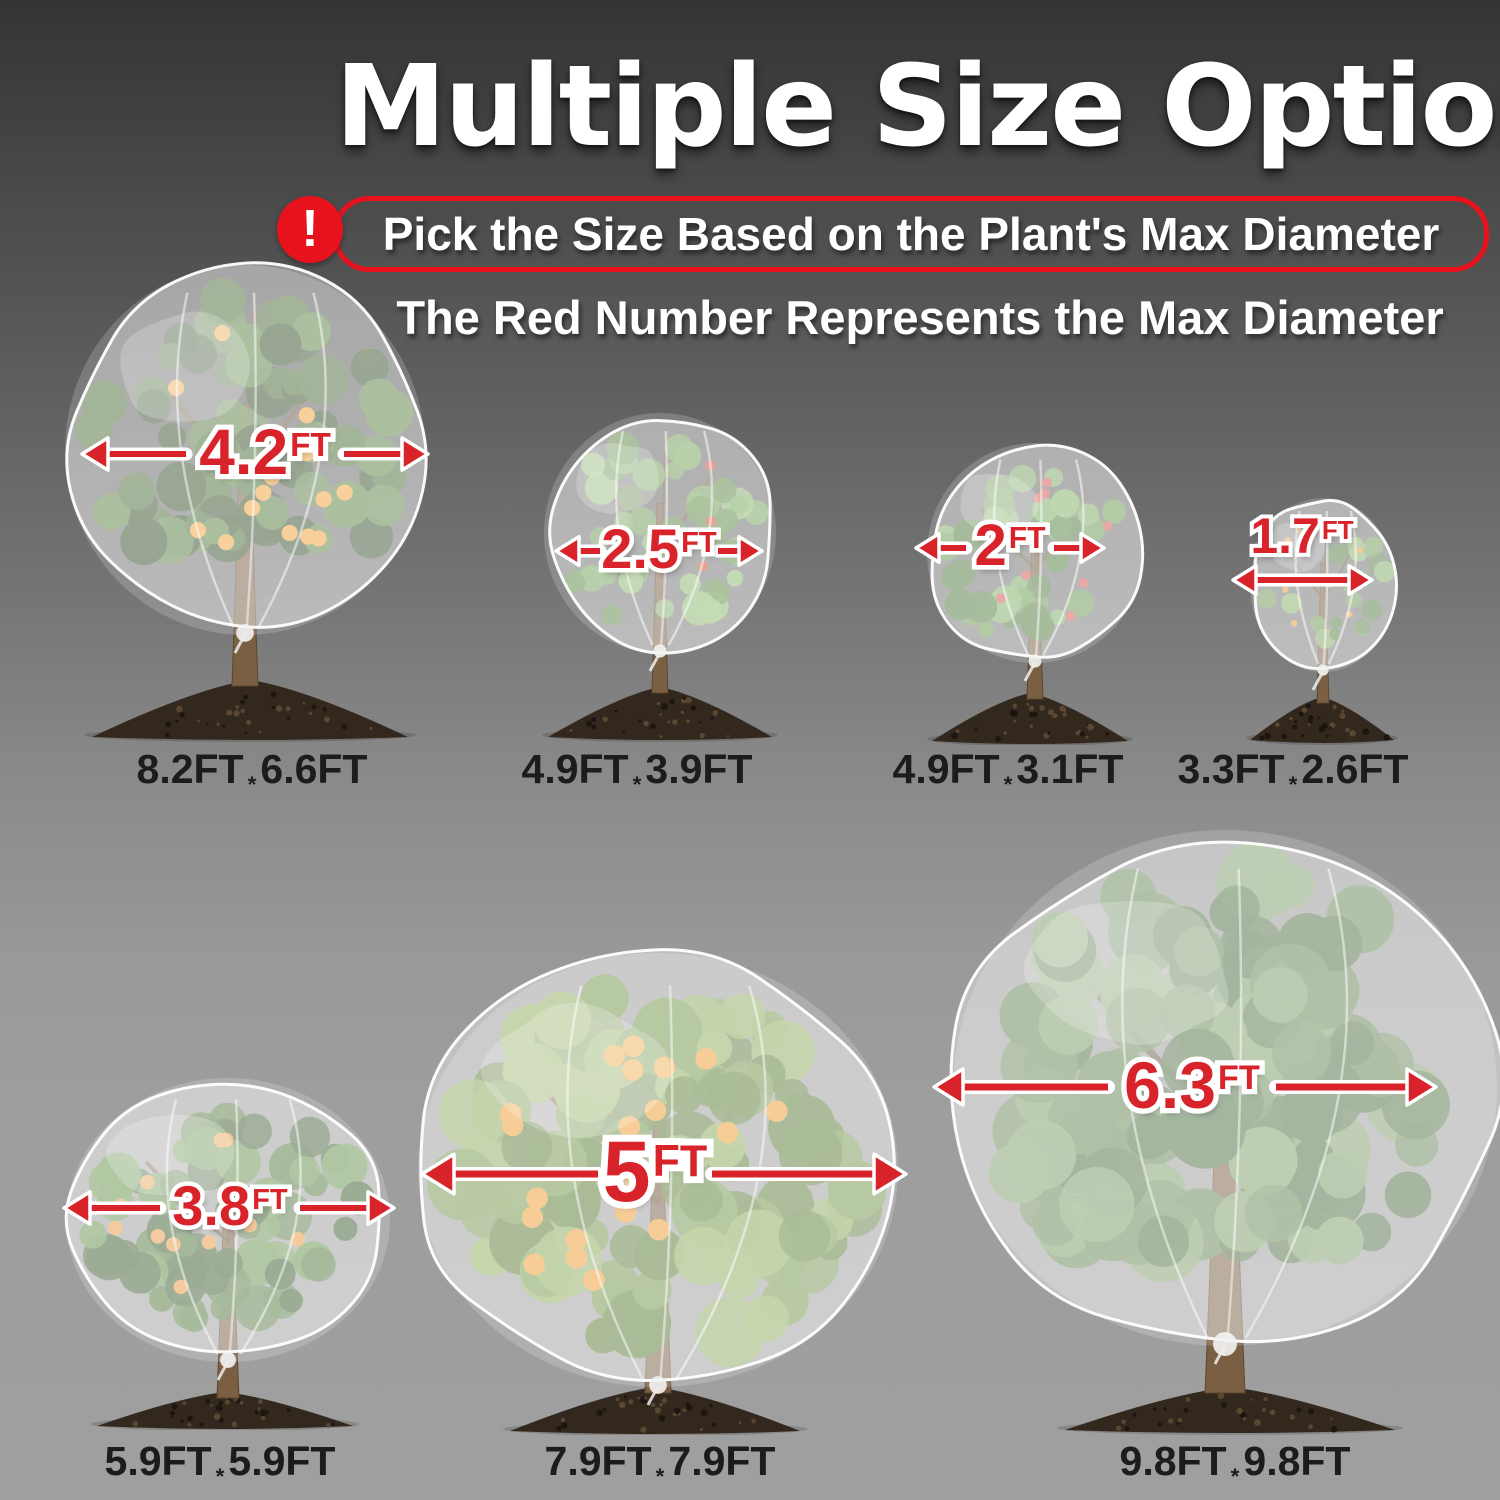  Describe the element at coordinates (1301, 536) in the screenshot. I see `diameter-measurement-4: 1.7FT 1.7FT` at that location.